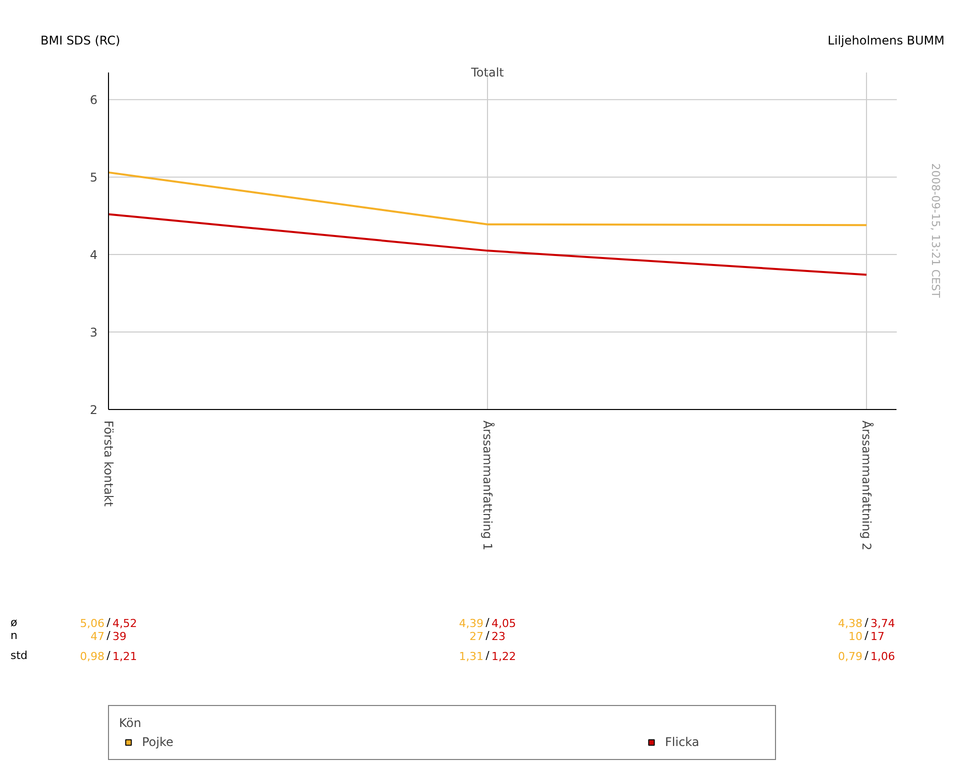 The width and height of the screenshot is (956, 767). What do you see at coordinates (877, 636) in the screenshot?
I see `text: 17` at bounding box center [877, 636].